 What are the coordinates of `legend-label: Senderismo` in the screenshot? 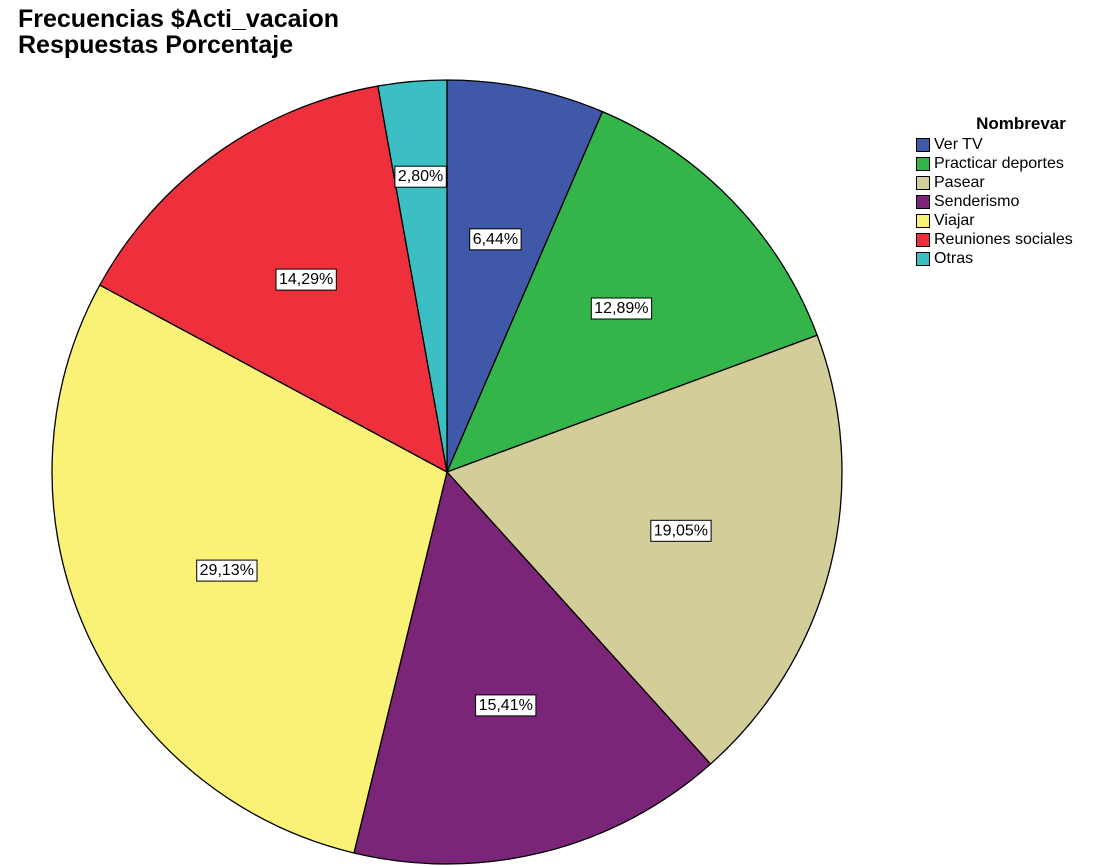 It's located at (977, 201).